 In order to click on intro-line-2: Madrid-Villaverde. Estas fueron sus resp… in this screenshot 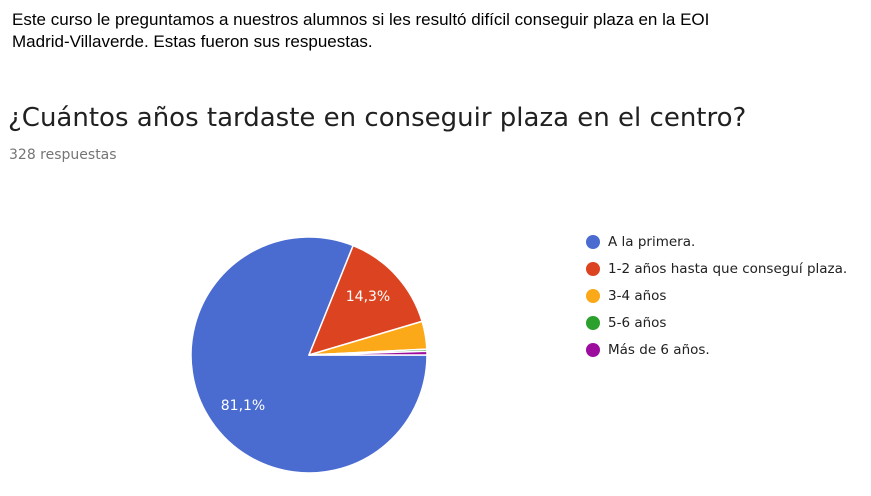, I will do `click(192, 41)`.